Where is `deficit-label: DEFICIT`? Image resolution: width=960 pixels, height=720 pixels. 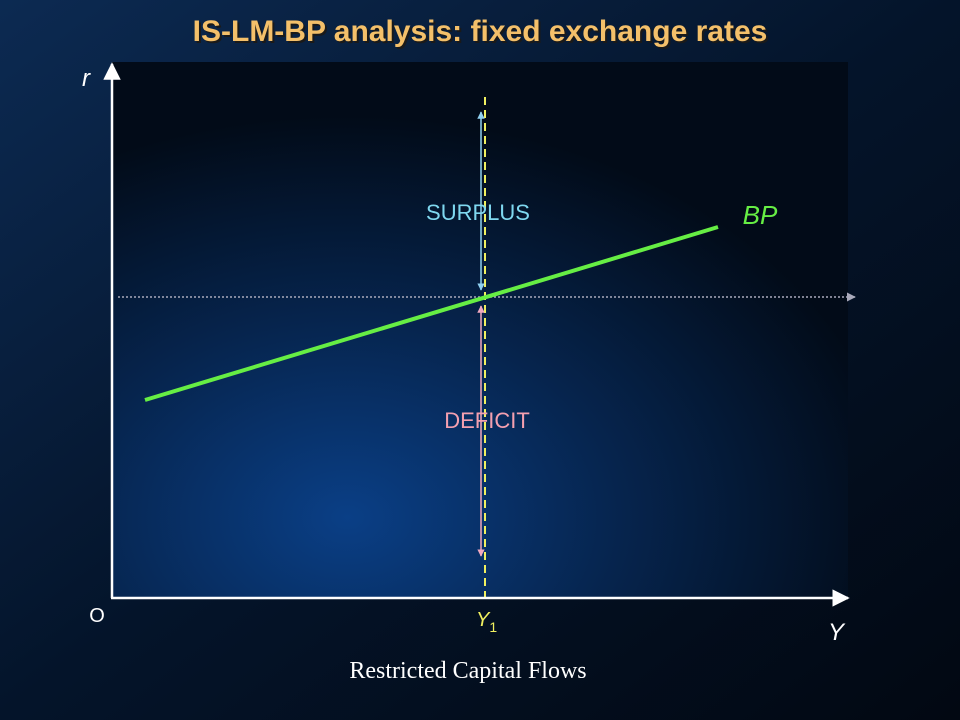
deficit-label: DEFICIT is located at coordinates (487, 420).